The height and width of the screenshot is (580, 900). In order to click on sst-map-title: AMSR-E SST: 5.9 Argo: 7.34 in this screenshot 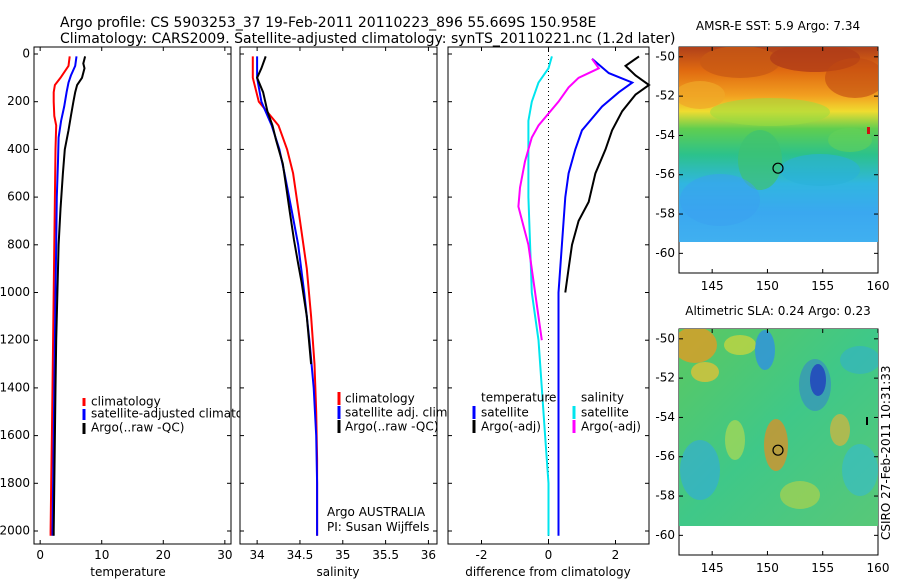, I will do `click(778, 26)`.